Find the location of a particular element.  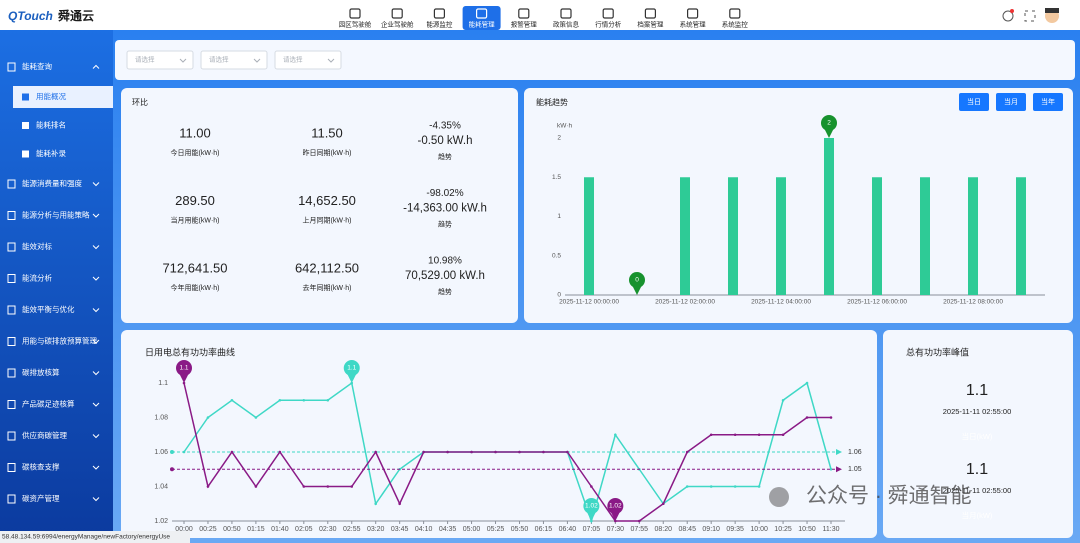

nav-item: 企业驾驶舱 is located at coordinates (397, 24).